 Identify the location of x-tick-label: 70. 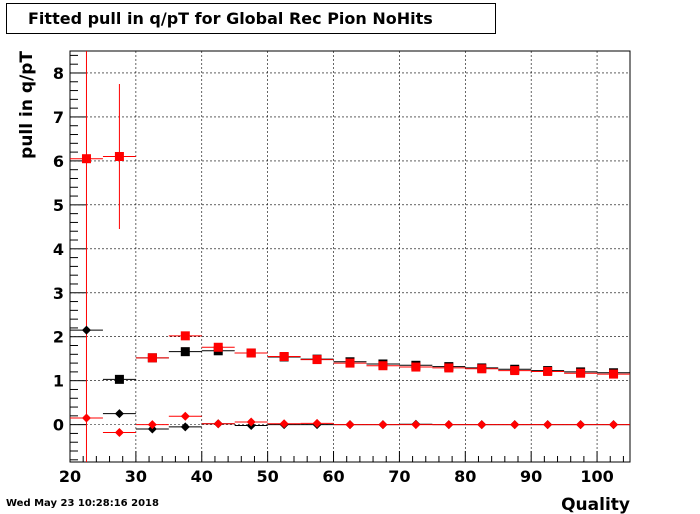
(399, 476).